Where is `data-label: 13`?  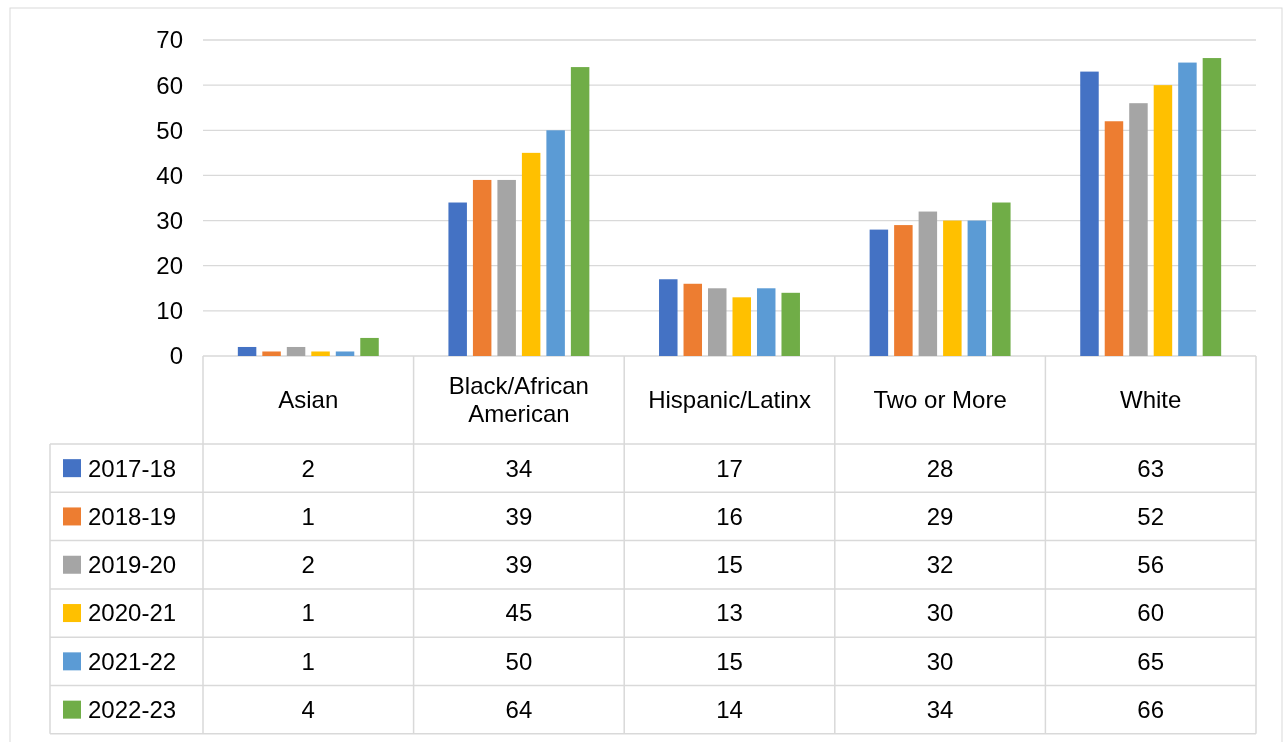 data-label: 13 is located at coordinates (729, 613).